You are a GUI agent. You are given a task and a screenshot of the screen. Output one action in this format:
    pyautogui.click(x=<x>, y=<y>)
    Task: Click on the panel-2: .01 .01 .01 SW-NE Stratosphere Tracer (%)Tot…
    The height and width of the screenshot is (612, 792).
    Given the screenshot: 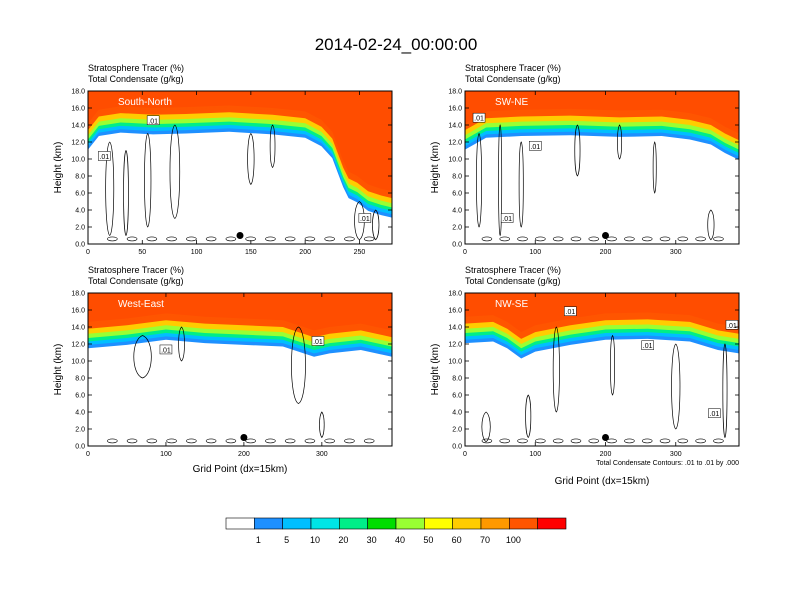 What is the action you would take?
    pyautogui.click(x=585, y=159)
    